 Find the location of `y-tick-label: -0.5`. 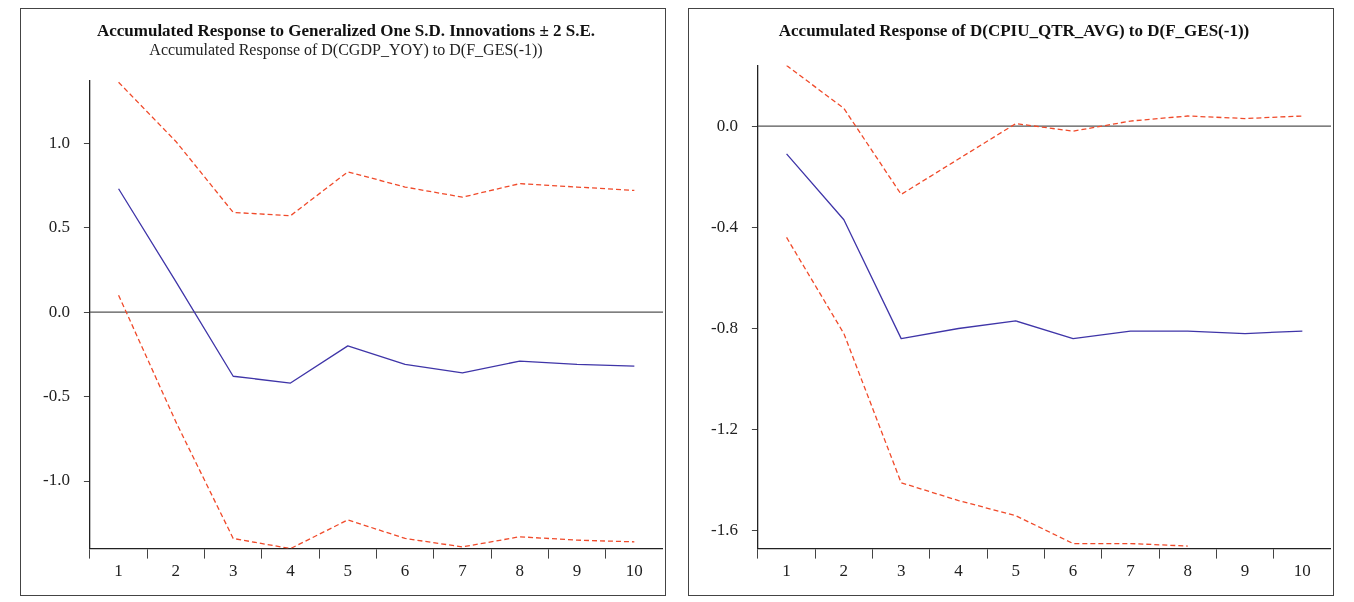

y-tick-label: -0.5 is located at coordinates (56, 396).